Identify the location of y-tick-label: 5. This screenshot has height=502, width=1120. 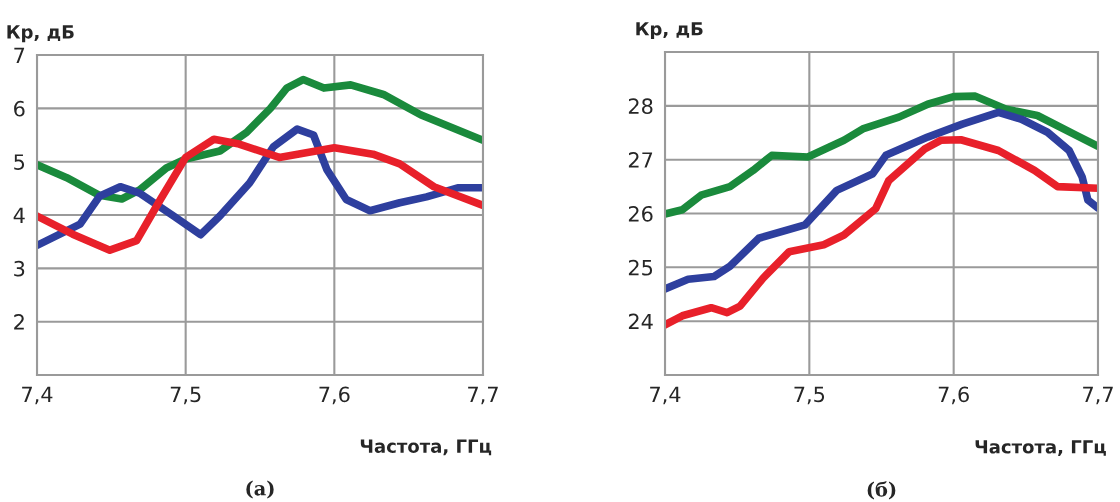
(19, 162).